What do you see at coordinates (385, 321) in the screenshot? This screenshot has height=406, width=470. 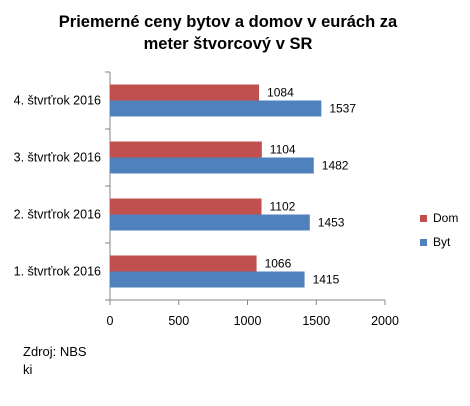 I see `x-tick-label: 2000` at bounding box center [385, 321].